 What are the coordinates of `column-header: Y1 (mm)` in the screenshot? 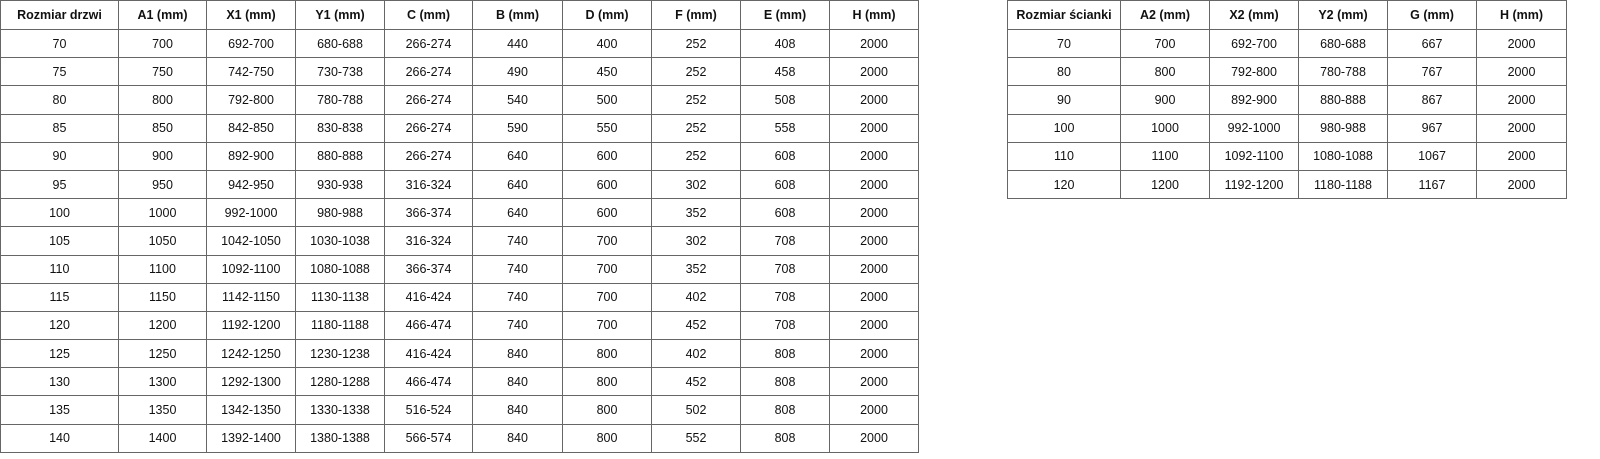 It's located at (340, 15).